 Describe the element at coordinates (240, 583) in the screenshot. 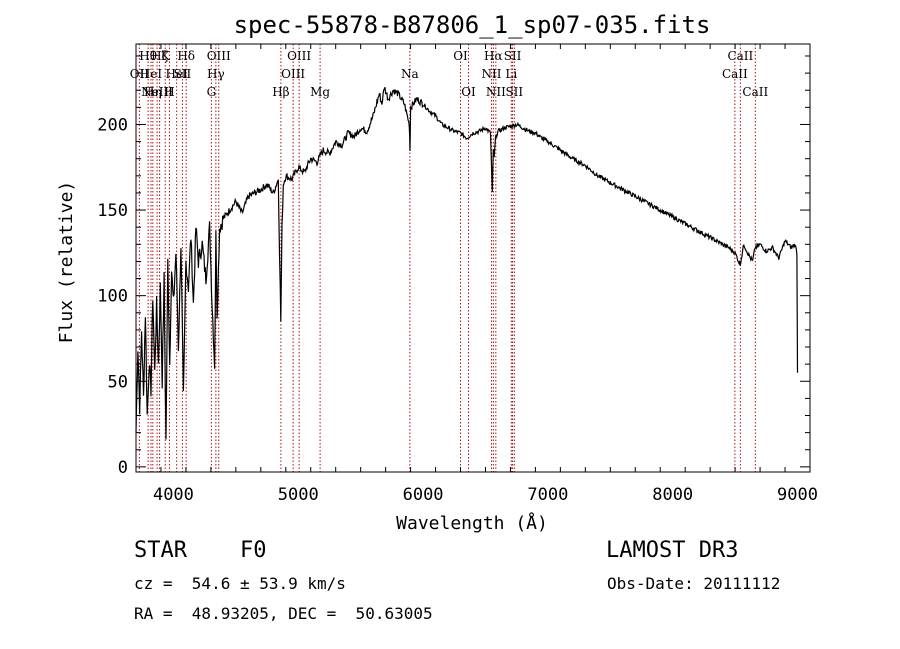

I see `redshift-value: cz = 54.6 ± 53.9 km/s` at that location.